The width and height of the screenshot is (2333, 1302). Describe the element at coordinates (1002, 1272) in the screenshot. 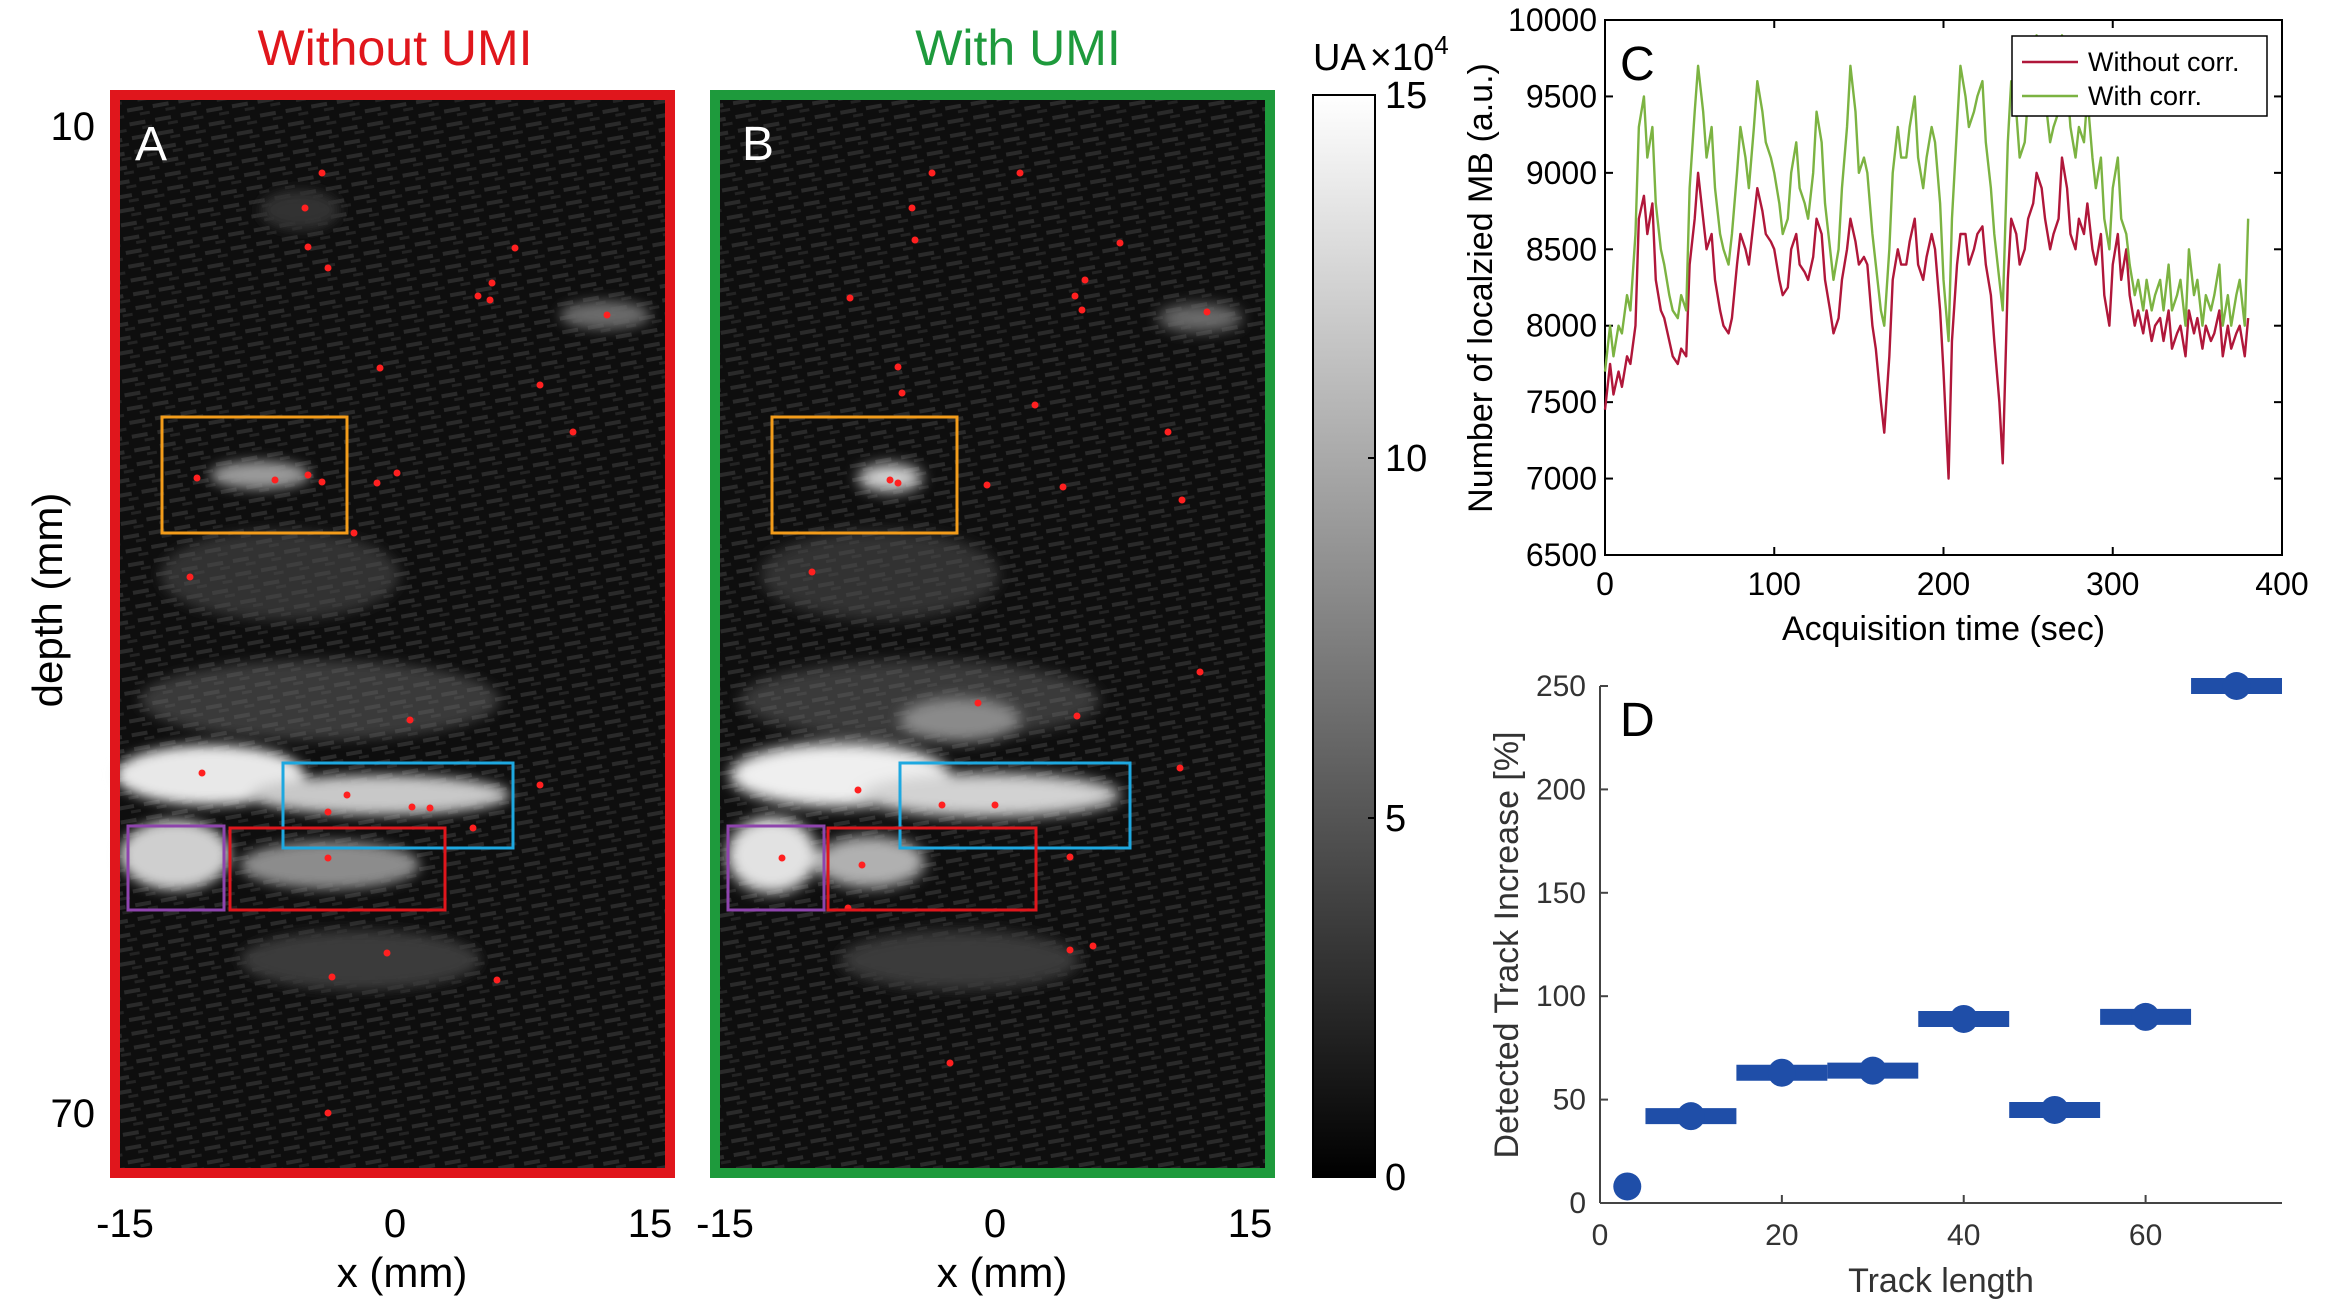

I see `panel-b-xlabel: x (mm)` at that location.